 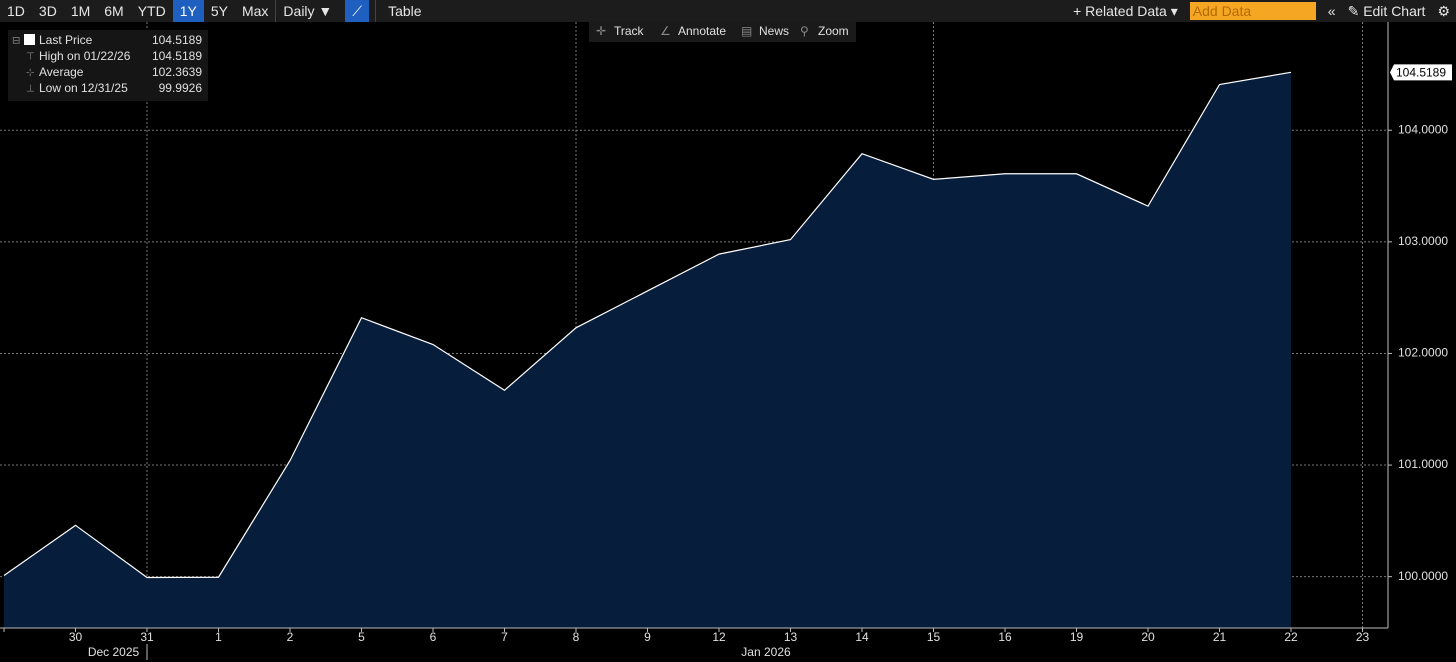 What do you see at coordinates (934, 637) in the screenshot?
I see `x-tick-label: 15` at bounding box center [934, 637].